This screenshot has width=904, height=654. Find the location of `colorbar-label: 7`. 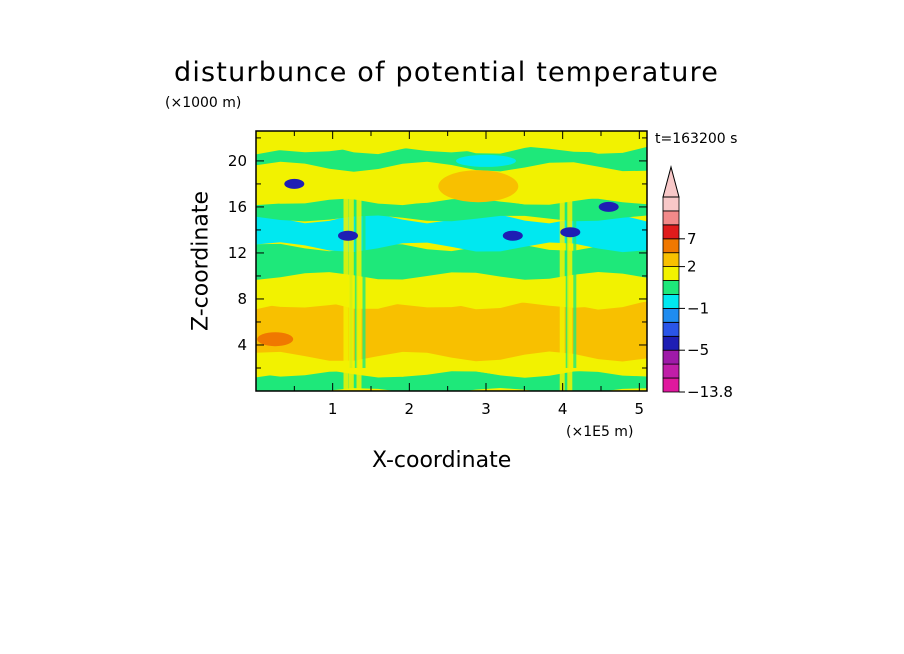

colorbar-label: 7 is located at coordinates (692, 239).